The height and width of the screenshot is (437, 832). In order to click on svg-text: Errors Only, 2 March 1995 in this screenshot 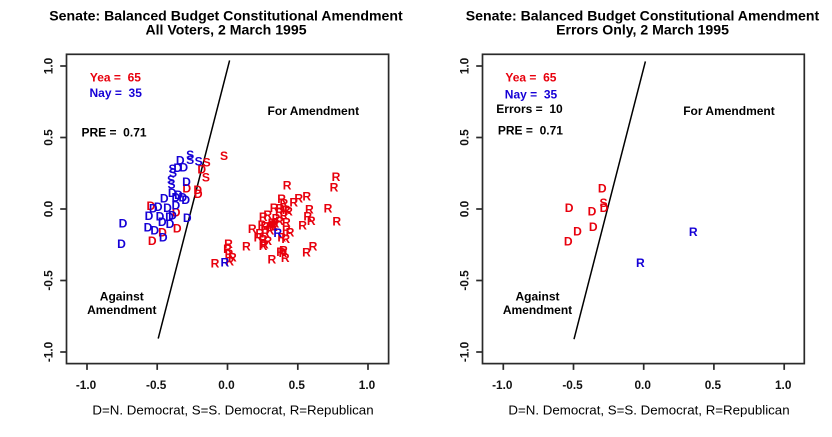, I will do `click(642, 30)`.